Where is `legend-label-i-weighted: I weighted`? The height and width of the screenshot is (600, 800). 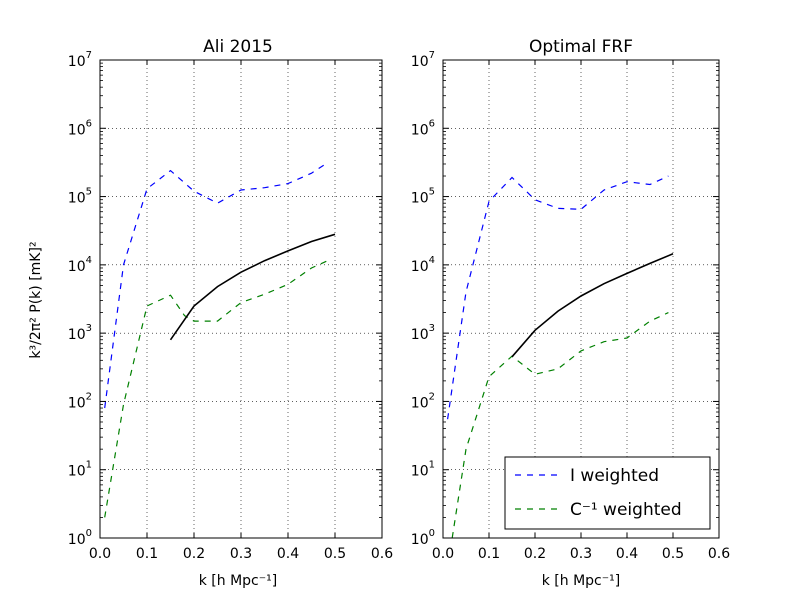 legend-label-i-weighted: I weighted is located at coordinates (614, 476).